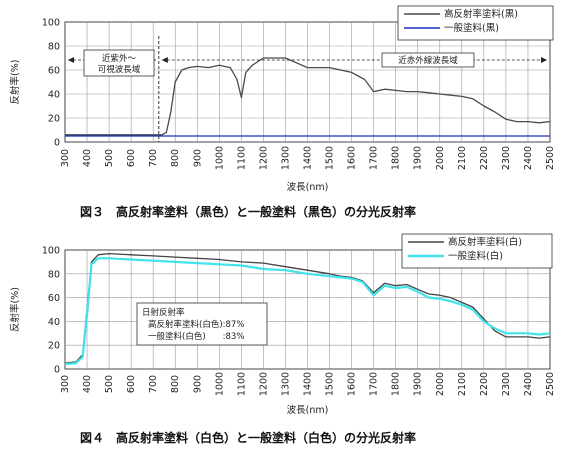 The height and width of the screenshot is (454, 567). I want to click on region-label-box-right, so click(428, 60).